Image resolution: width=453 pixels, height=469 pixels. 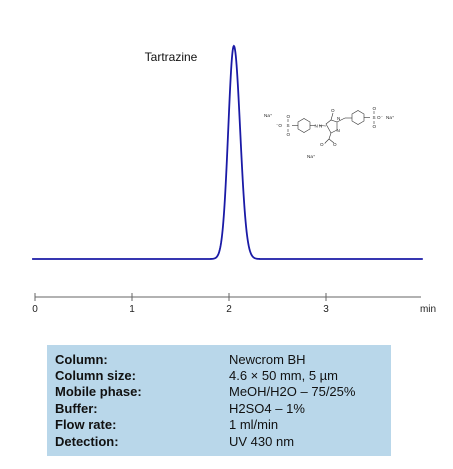 What do you see at coordinates (267, 408) in the screenshot?
I see `condition-value: H2SO4 – 1%` at bounding box center [267, 408].